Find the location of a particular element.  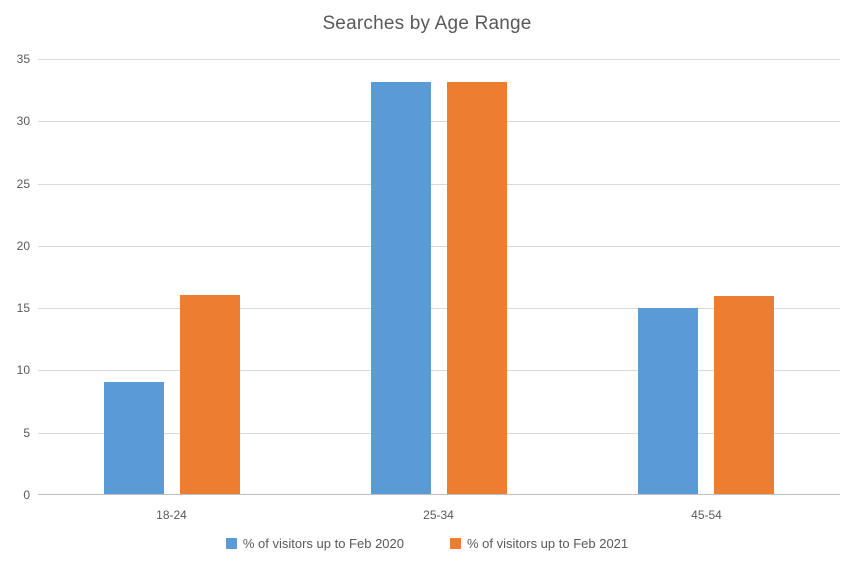

x-axis-label: 18-24 is located at coordinates (171, 515).